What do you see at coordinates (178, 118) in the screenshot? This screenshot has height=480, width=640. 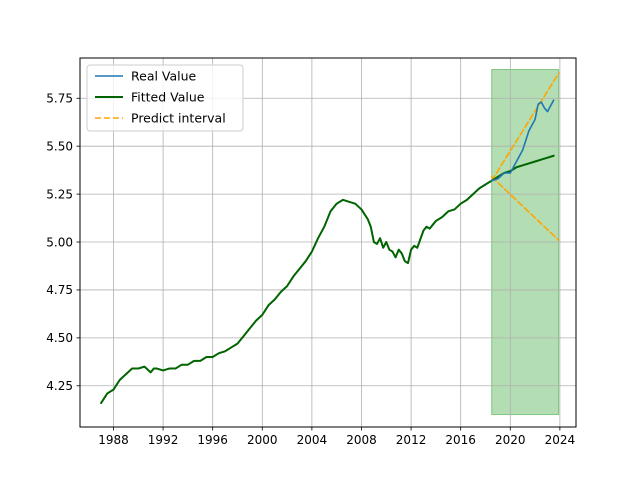 I see `legend-label-predict-interval: Predict interval` at bounding box center [178, 118].